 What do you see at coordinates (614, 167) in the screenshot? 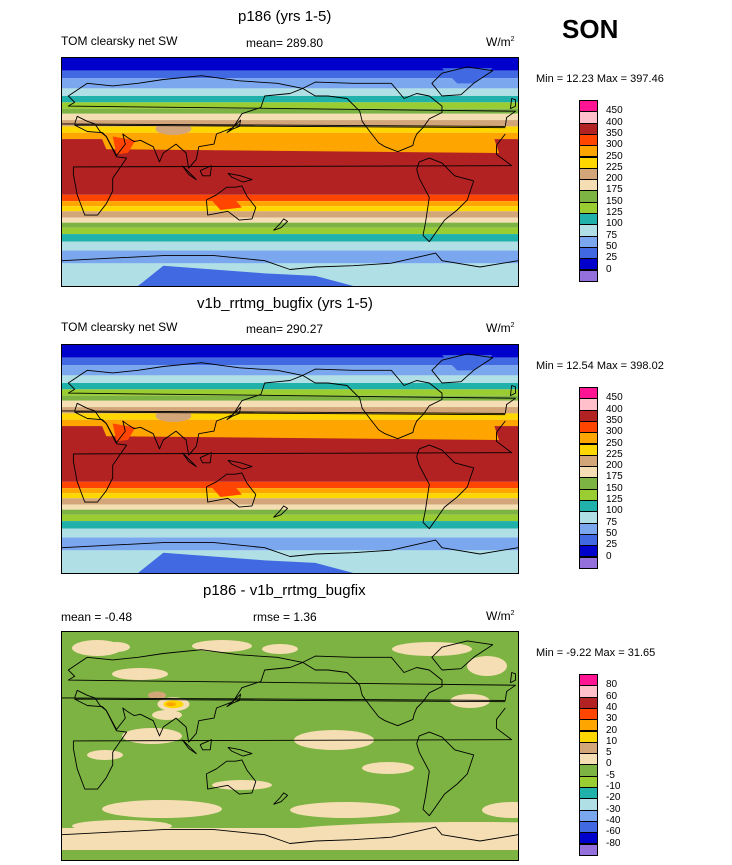
I see `colorbar-tick-label: 225` at bounding box center [614, 167].